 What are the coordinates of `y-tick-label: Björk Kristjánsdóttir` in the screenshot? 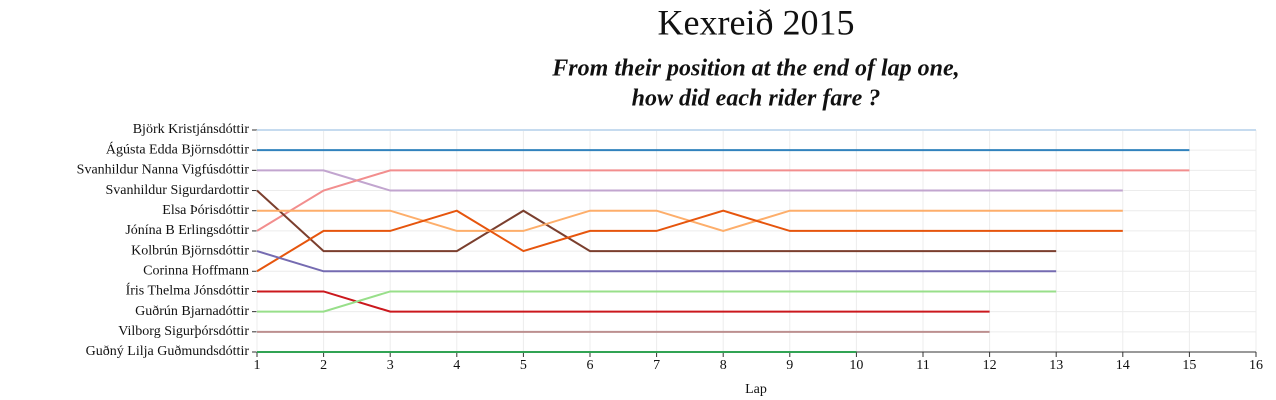 It's located at (191, 129).